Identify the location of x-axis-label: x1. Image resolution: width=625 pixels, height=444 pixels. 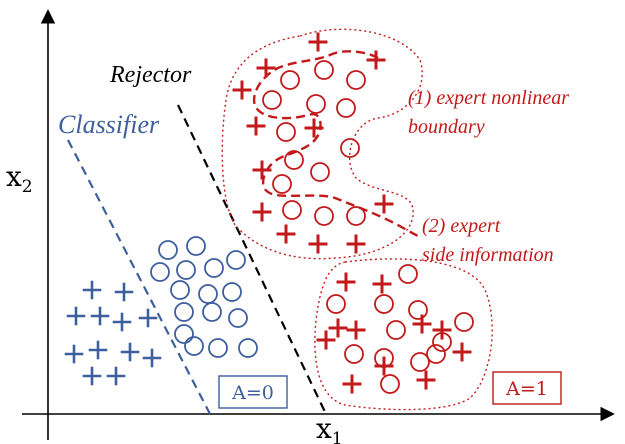
(329, 428).